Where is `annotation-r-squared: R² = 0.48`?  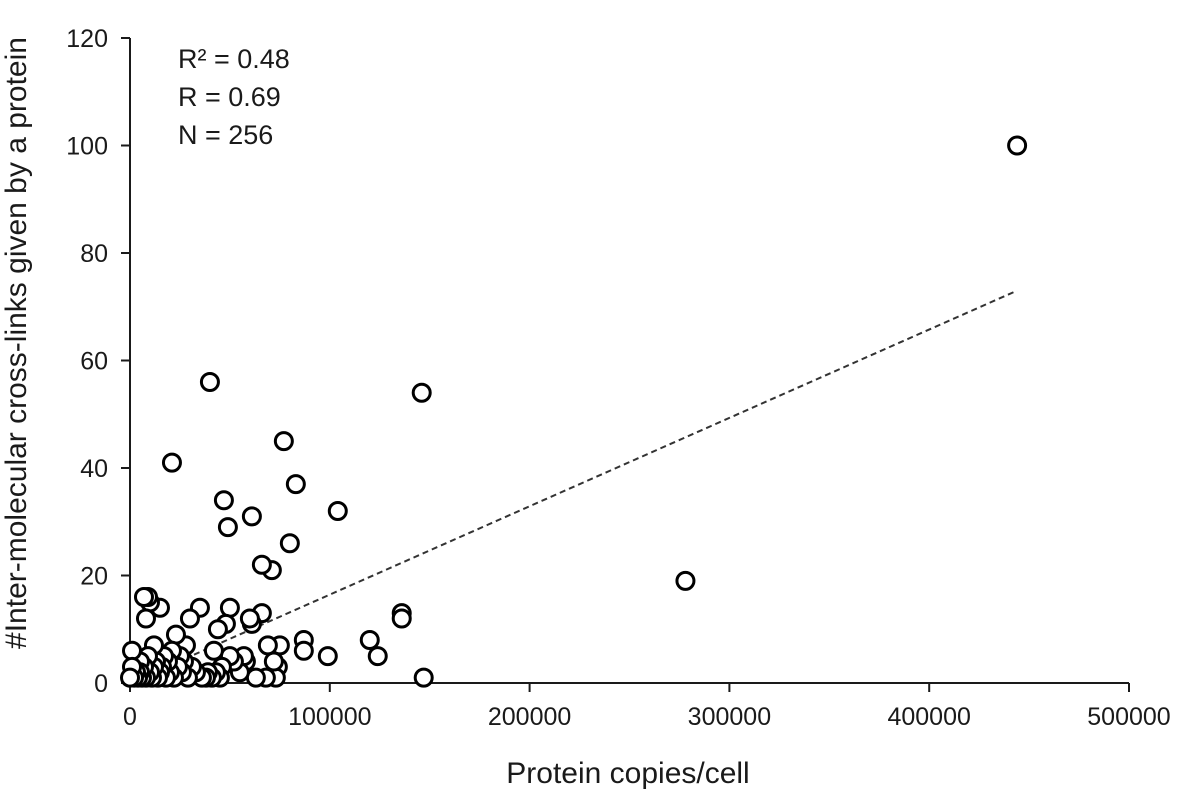 annotation-r-squared: R² = 0.48 is located at coordinates (234, 59).